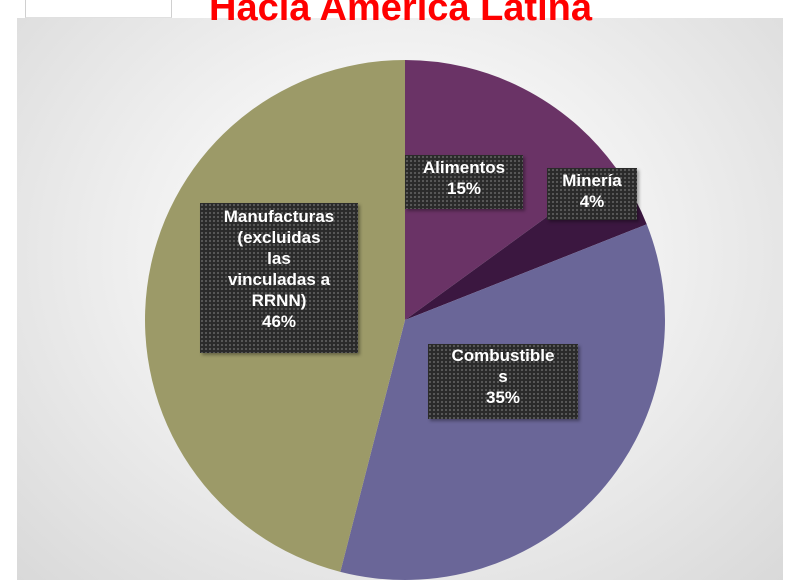 Image resolution: width=801 pixels, height=580 pixels. I want to click on data-label-manufacturas-line-3: las, so click(279, 258).